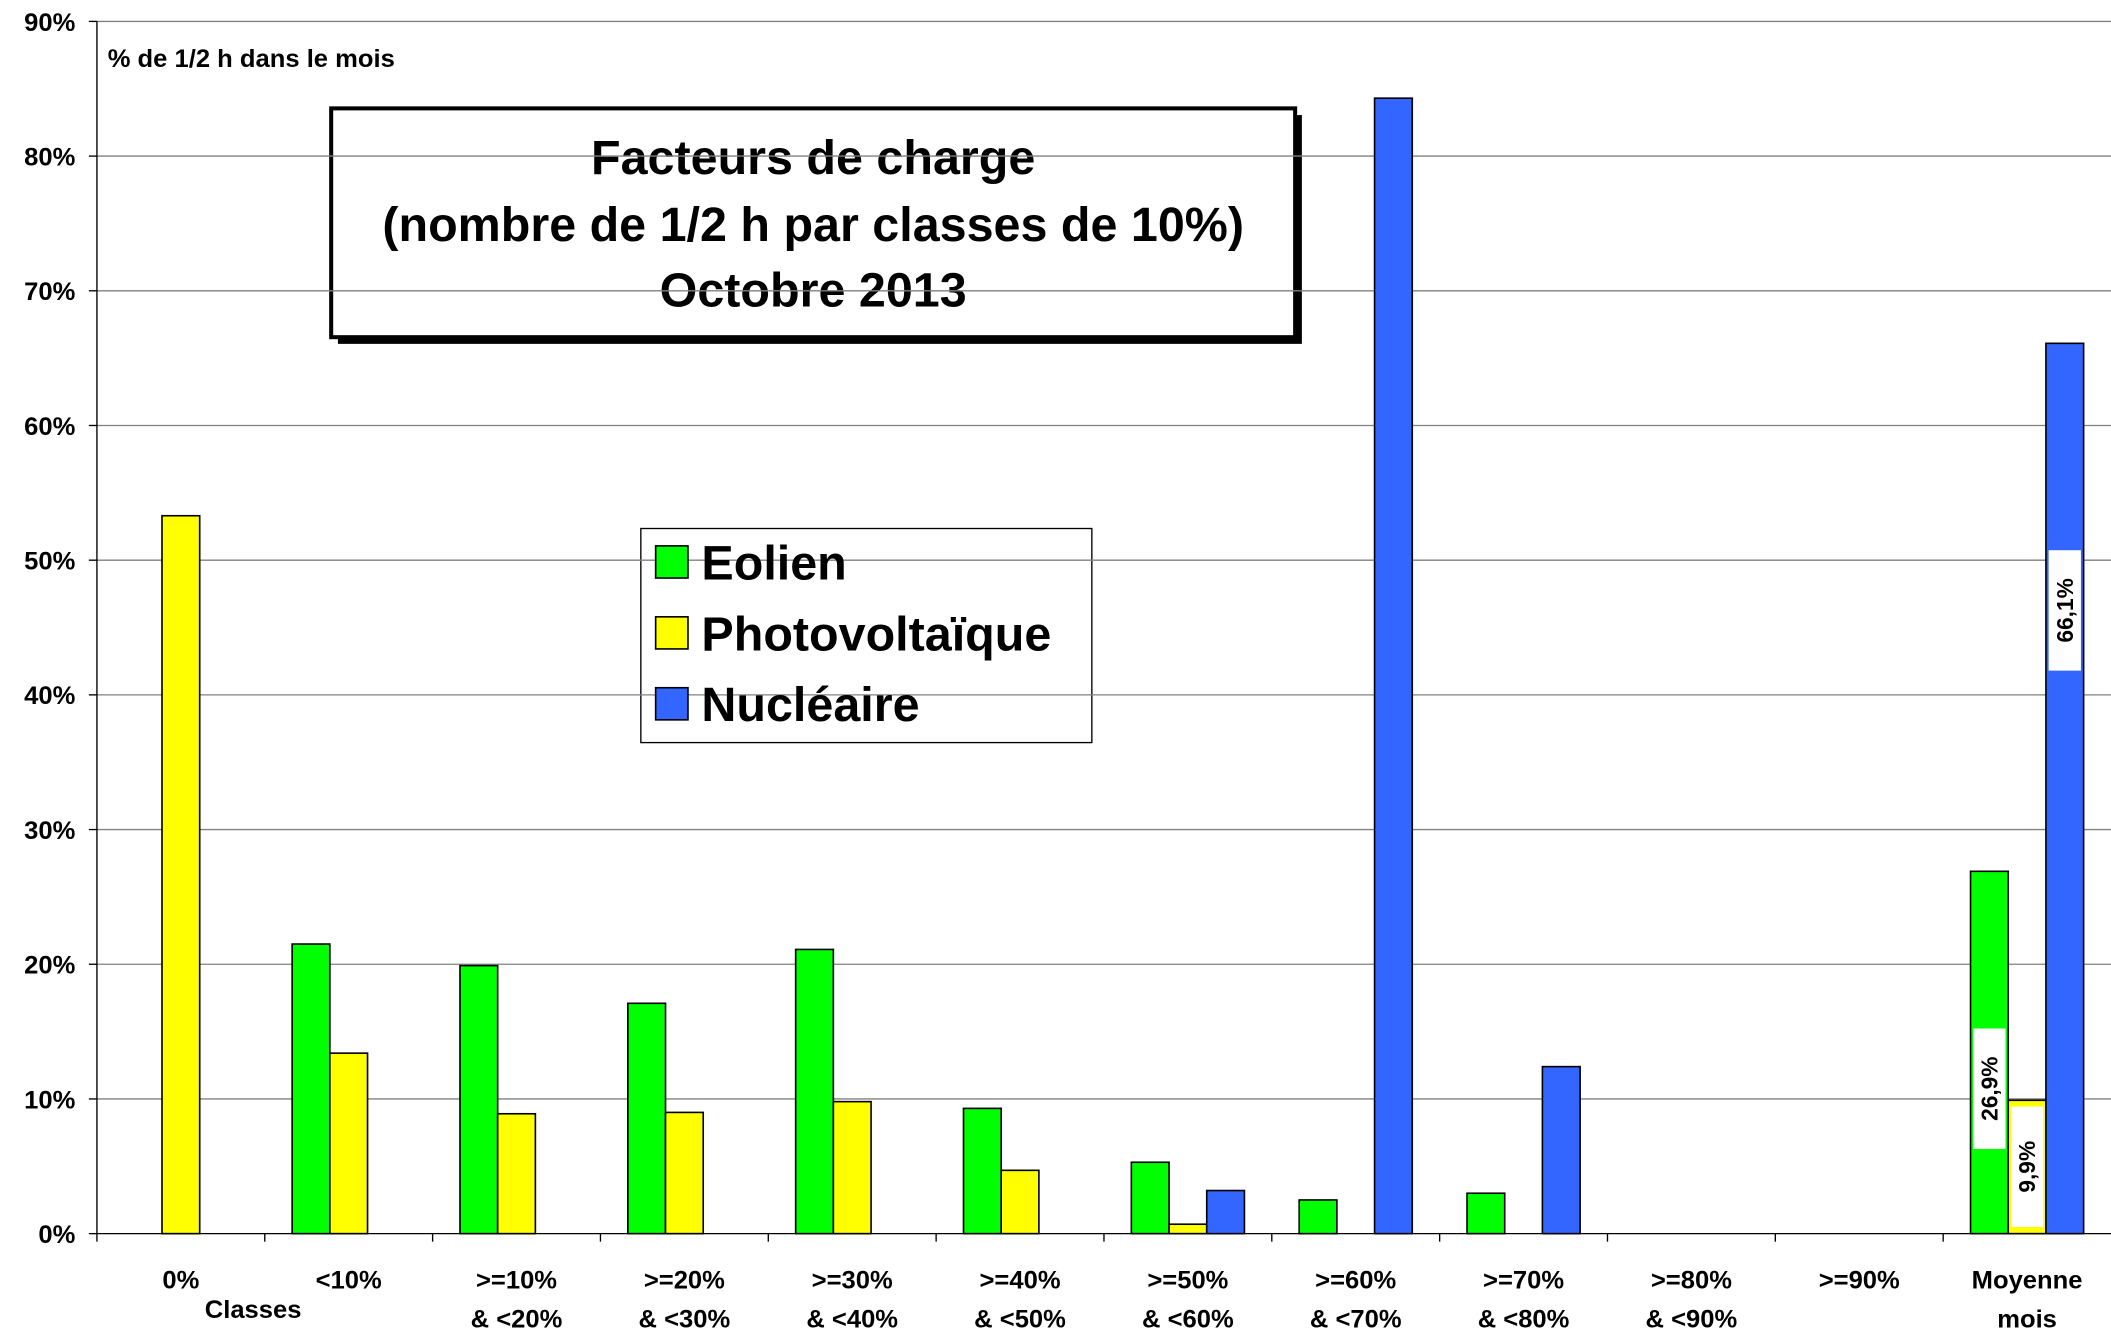 The width and height of the screenshot is (2111, 1338). Describe the element at coordinates (49, 831) in the screenshot. I see `y-tick-label: 30%` at that location.